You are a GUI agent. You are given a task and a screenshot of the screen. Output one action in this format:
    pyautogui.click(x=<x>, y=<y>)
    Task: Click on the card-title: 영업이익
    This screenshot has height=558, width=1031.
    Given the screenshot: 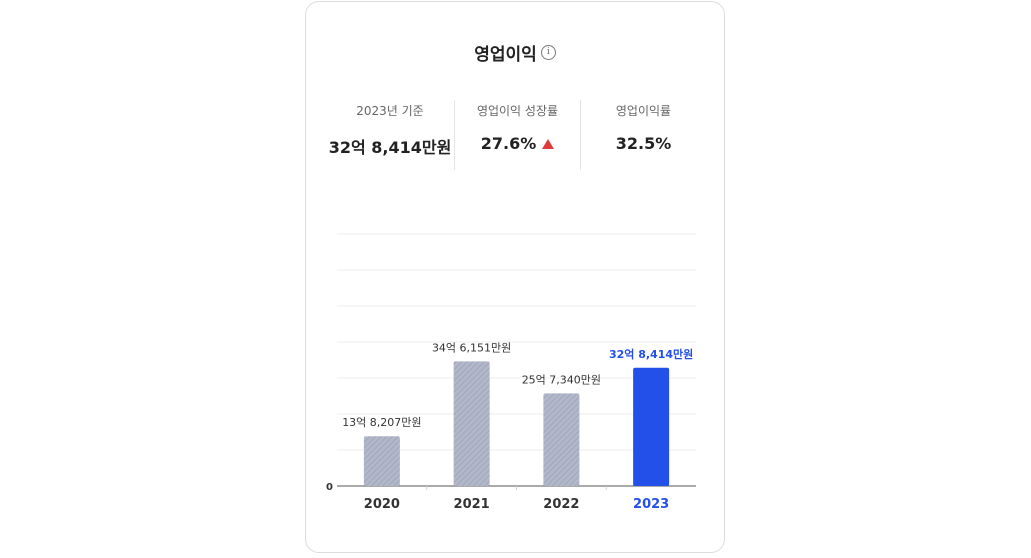 What is the action you would take?
    pyautogui.click(x=505, y=55)
    